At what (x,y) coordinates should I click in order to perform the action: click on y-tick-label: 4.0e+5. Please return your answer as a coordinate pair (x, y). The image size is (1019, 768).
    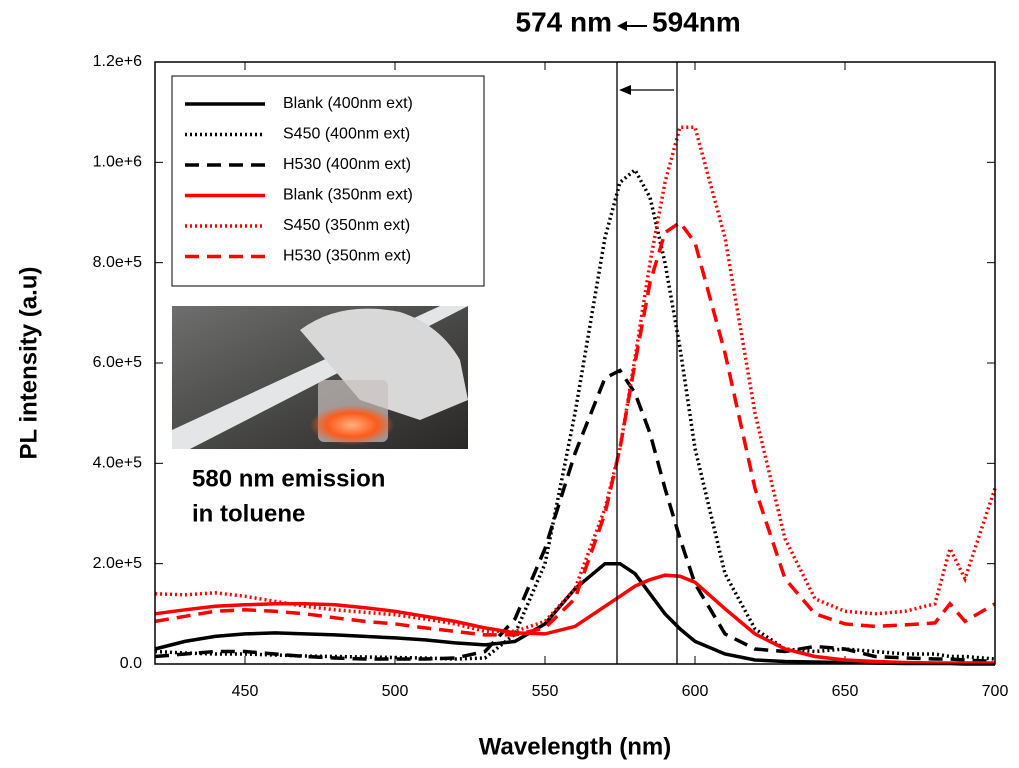
    Looking at the image, I should click on (117, 463).